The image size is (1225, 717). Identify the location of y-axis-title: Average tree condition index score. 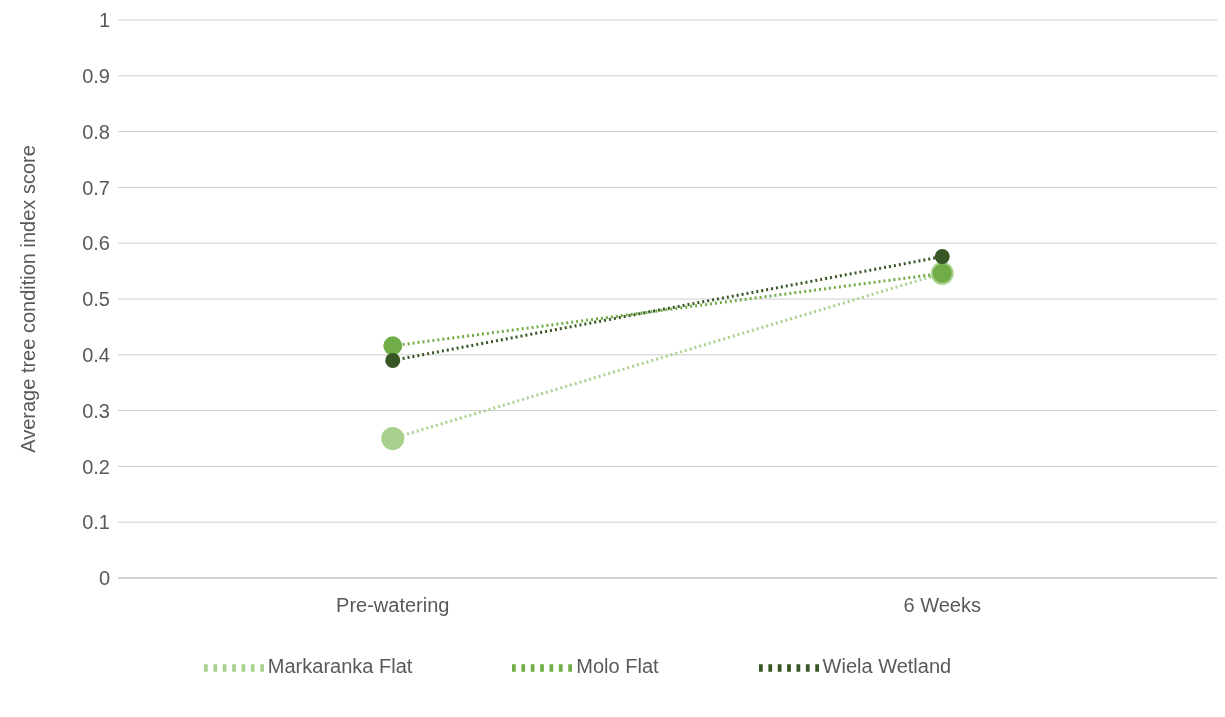
(28, 299).